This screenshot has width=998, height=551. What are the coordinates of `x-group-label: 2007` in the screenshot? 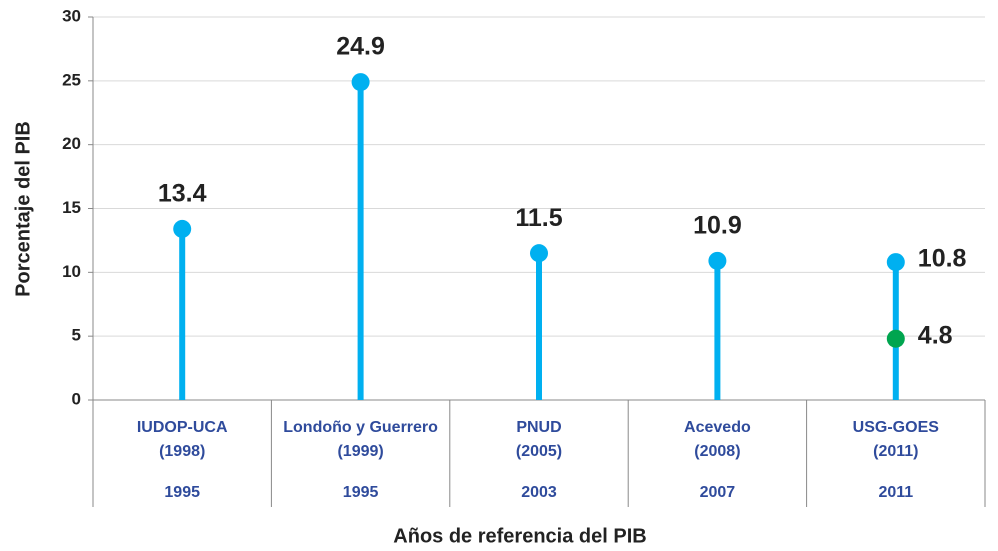 It's located at (718, 492).